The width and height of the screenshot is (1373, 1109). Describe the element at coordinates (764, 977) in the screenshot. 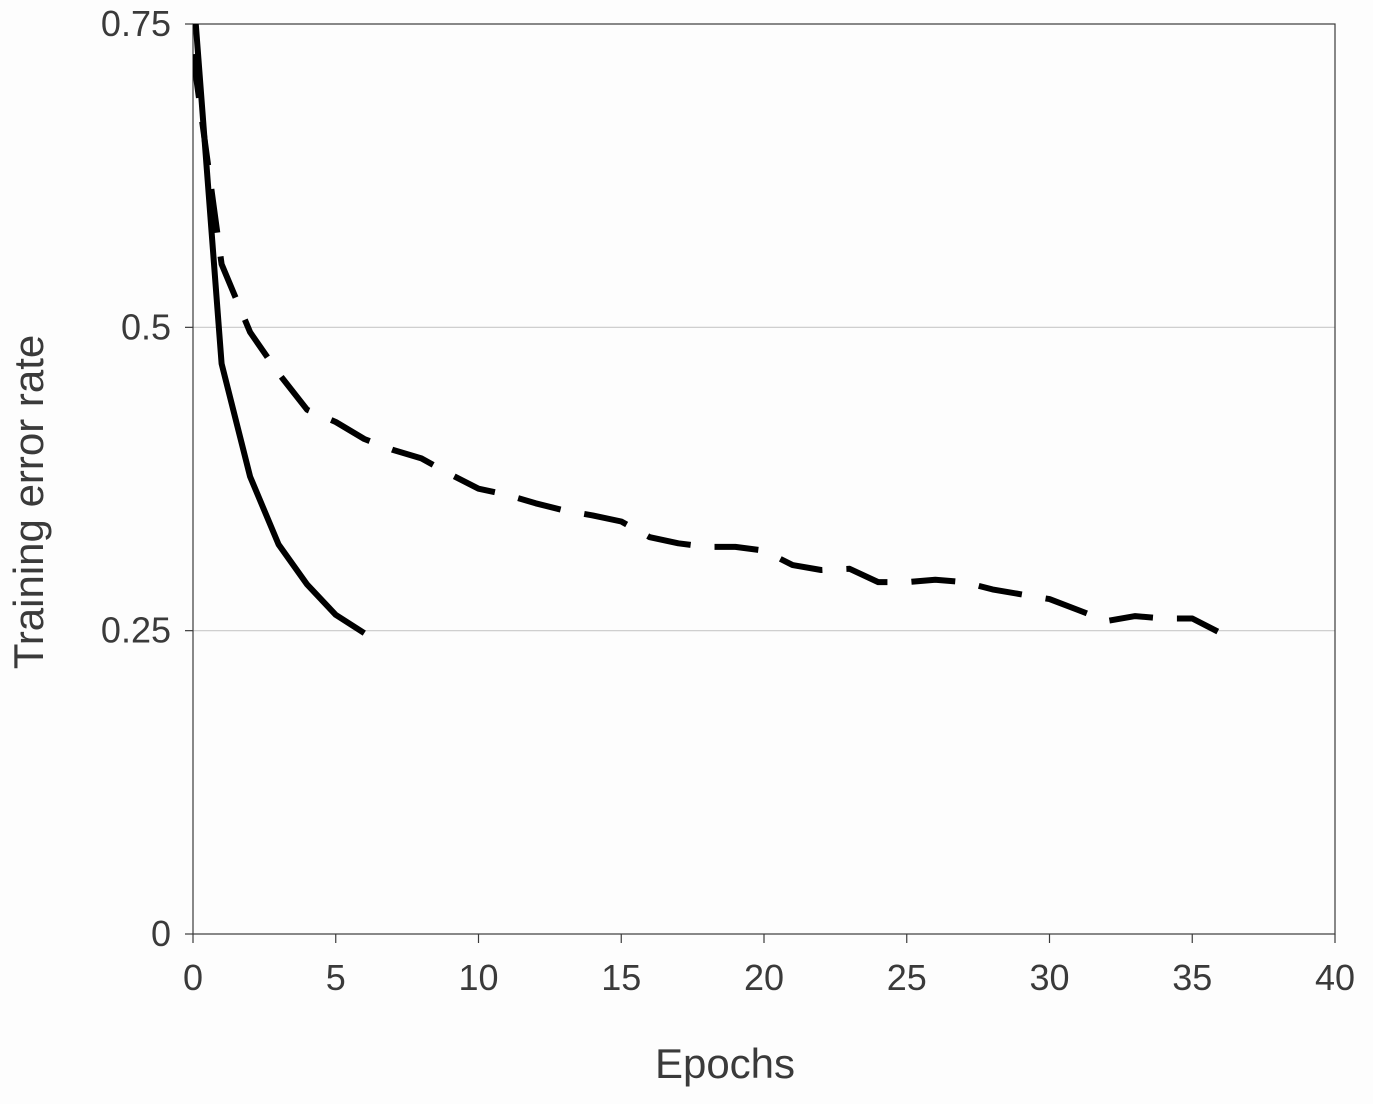

I see `x-tick-label: 20` at that location.